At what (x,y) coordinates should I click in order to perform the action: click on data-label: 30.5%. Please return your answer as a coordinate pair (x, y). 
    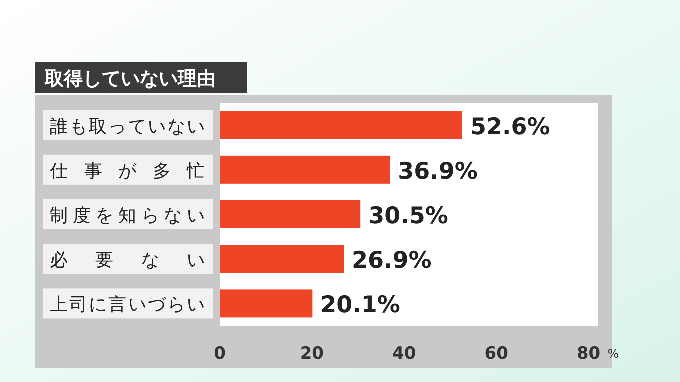
    Looking at the image, I should click on (408, 217).